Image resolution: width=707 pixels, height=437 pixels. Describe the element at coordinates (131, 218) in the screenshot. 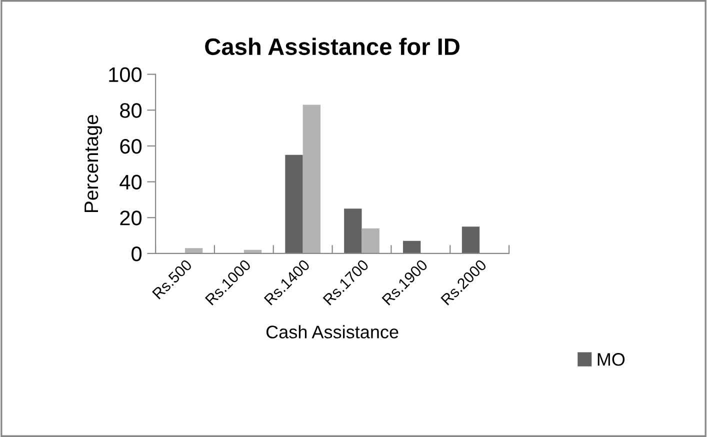

I see `y-tick-label: 20` at that location.